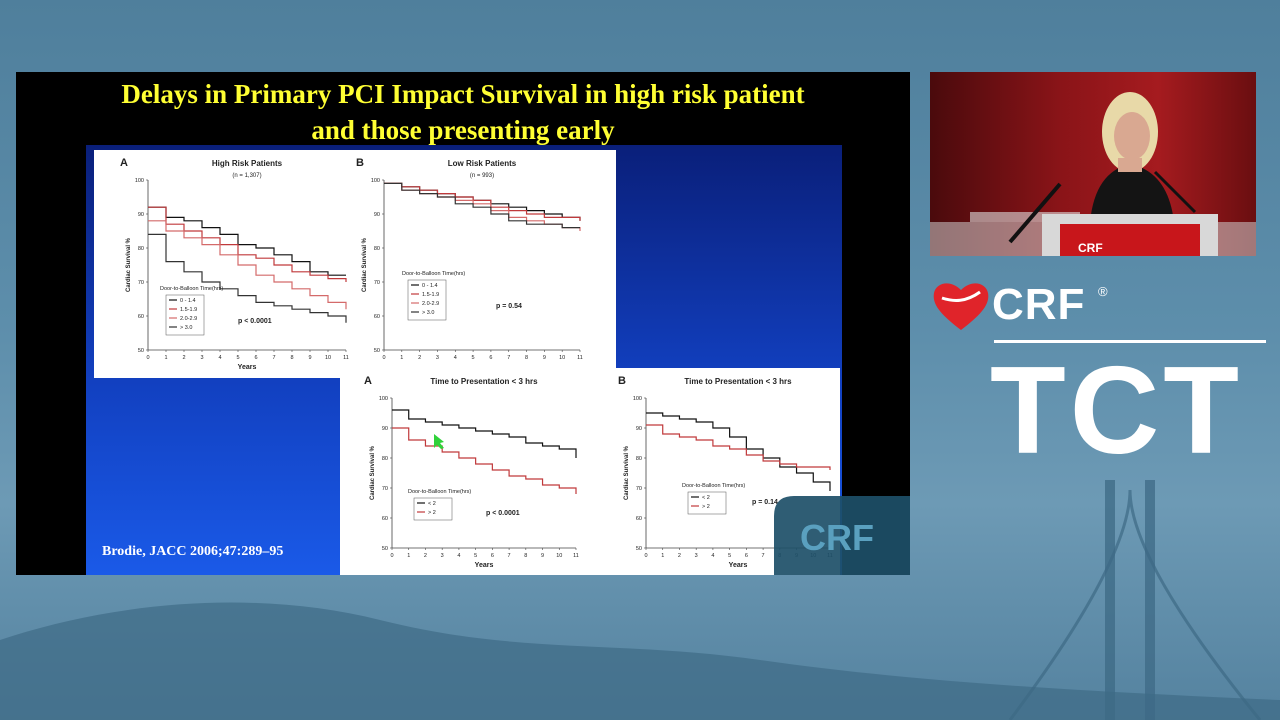  I want to click on heart-logo-icon, so click(961, 306).